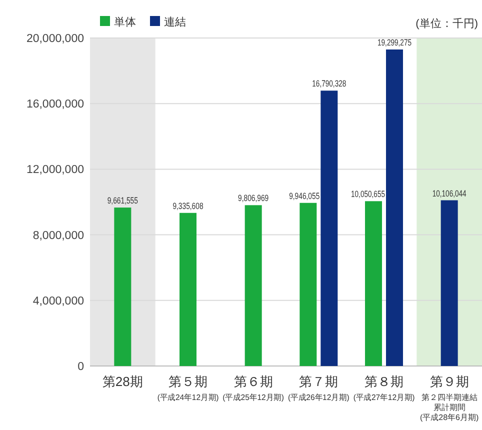 Image resolution: width=482 pixels, height=430 pixels. What do you see at coordinates (373, 194) in the screenshot?
I see `data-label: 10,050,655` at bounding box center [373, 194].